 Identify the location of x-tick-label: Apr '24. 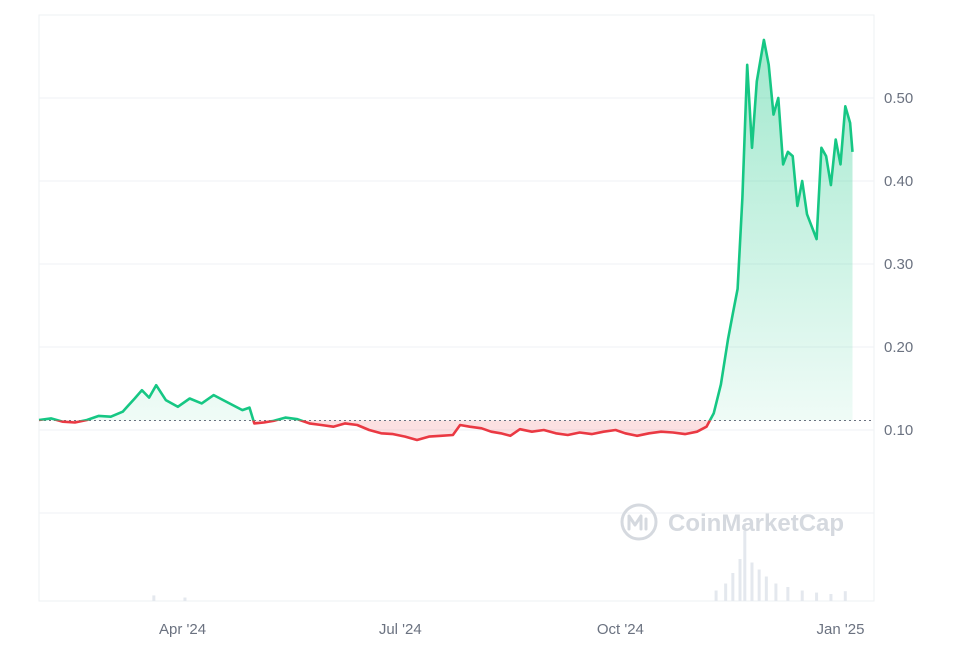
(182, 629).